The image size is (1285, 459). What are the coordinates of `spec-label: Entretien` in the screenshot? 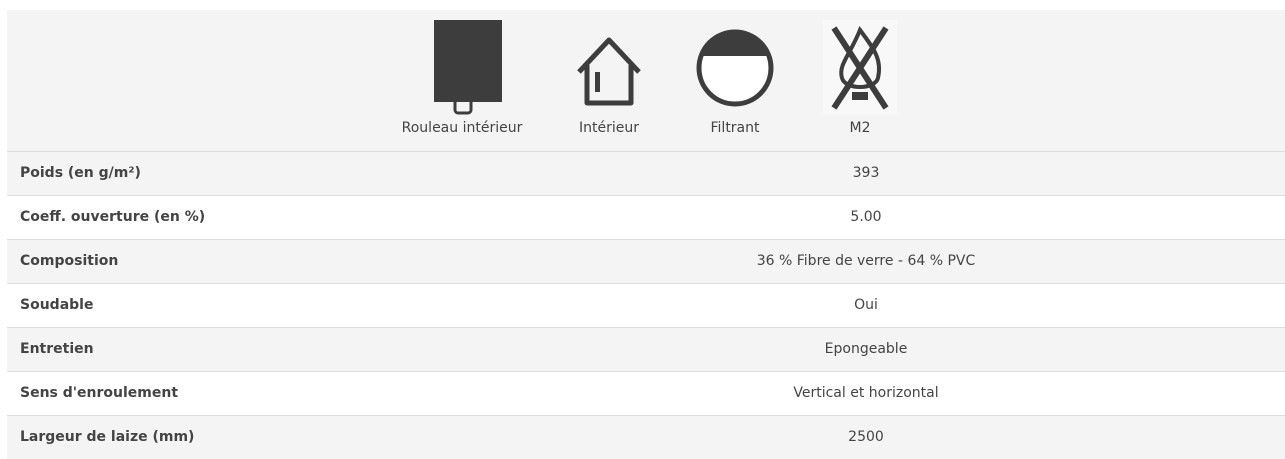 It's located at (57, 349).